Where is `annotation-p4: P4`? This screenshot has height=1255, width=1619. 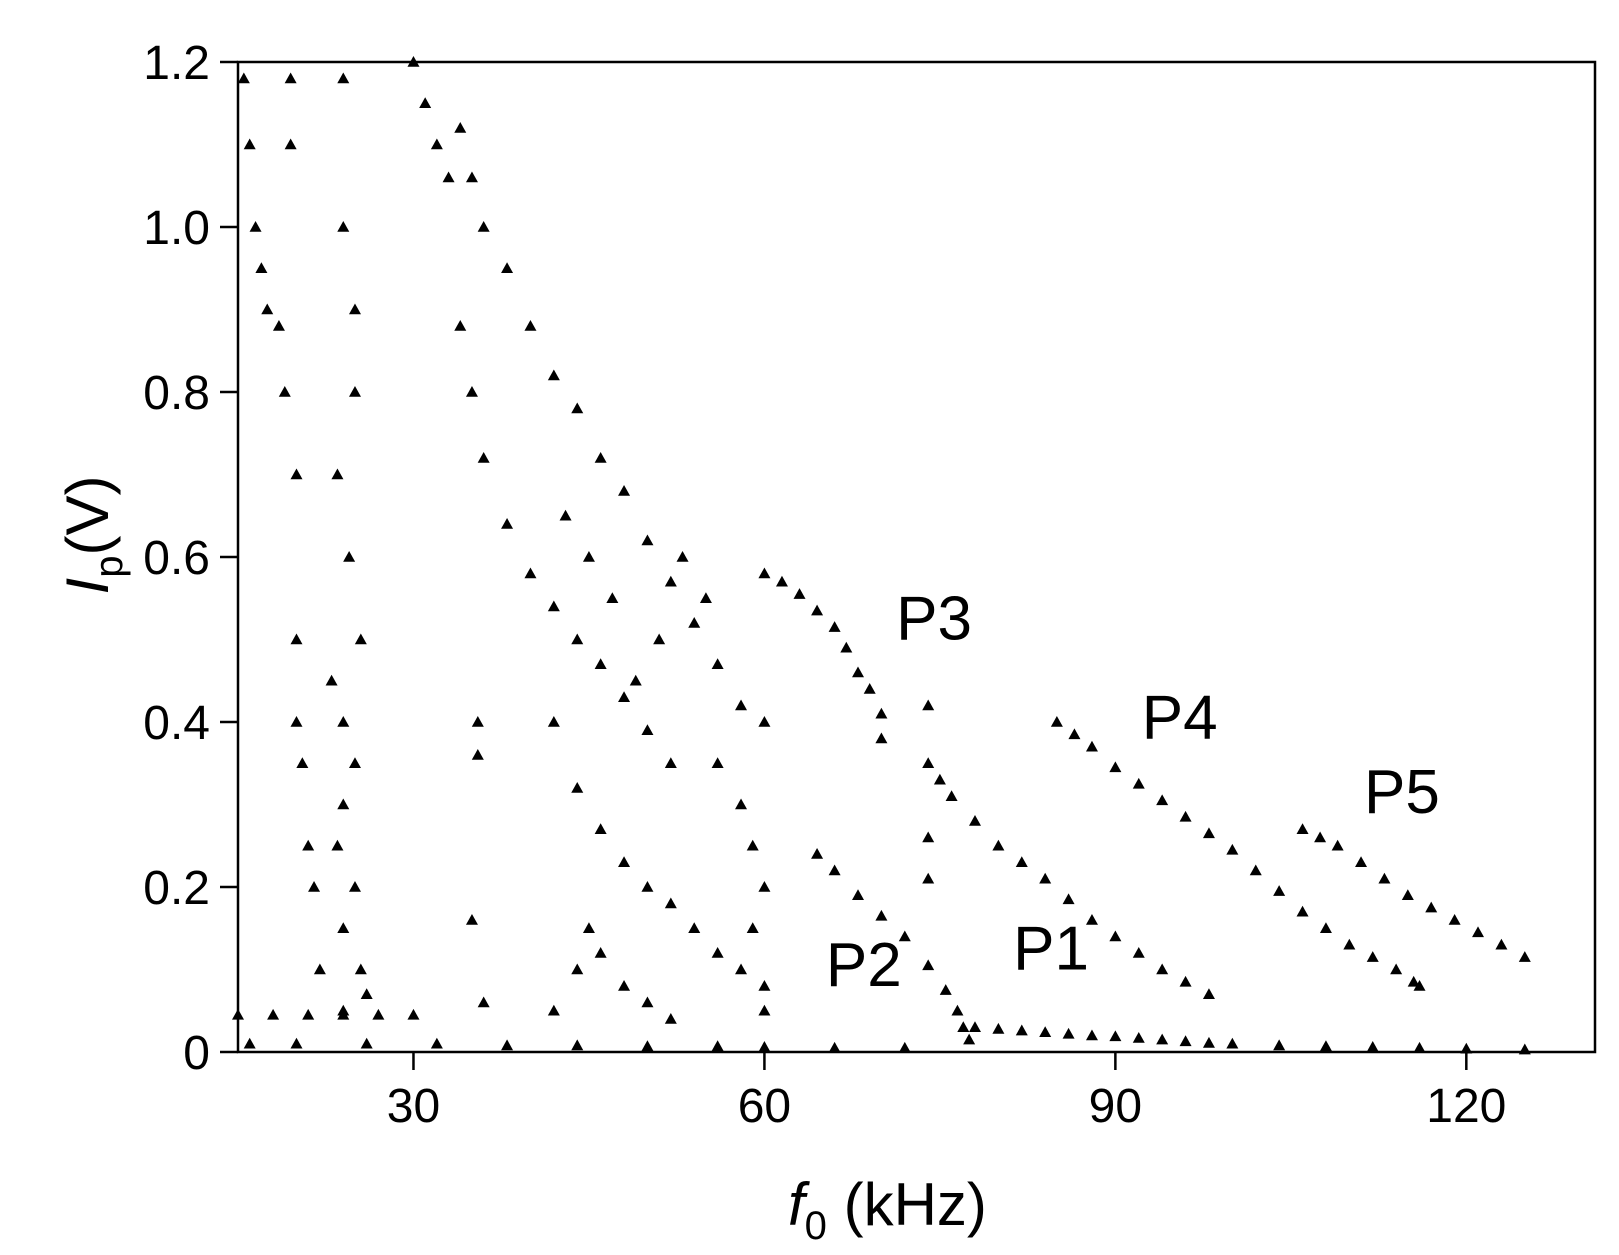
annotation-p4: P4 is located at coordinates (1180, 718).